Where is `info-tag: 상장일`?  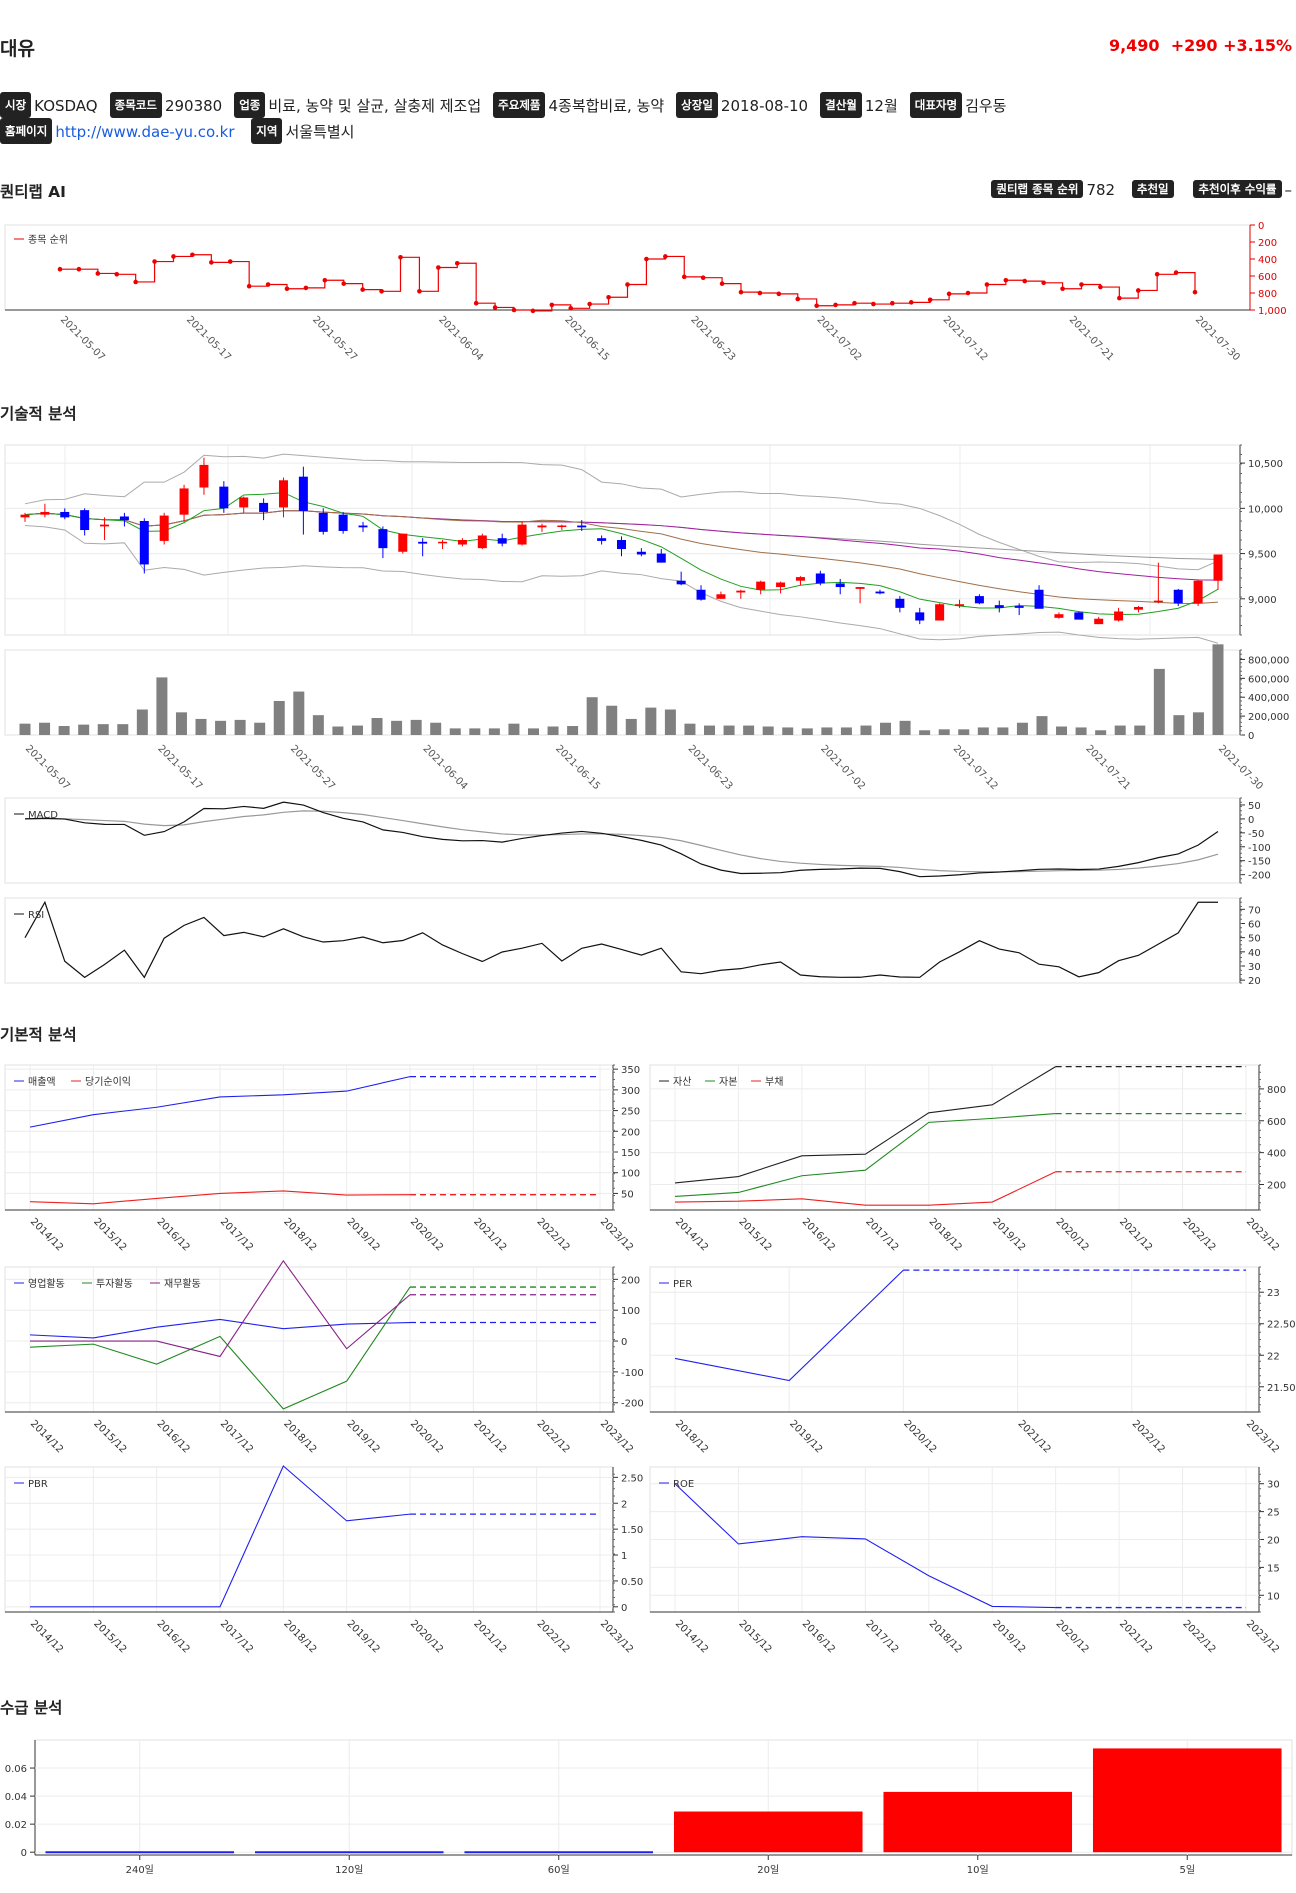
info-tag: 상장일 is located at coordinates (697, 105).